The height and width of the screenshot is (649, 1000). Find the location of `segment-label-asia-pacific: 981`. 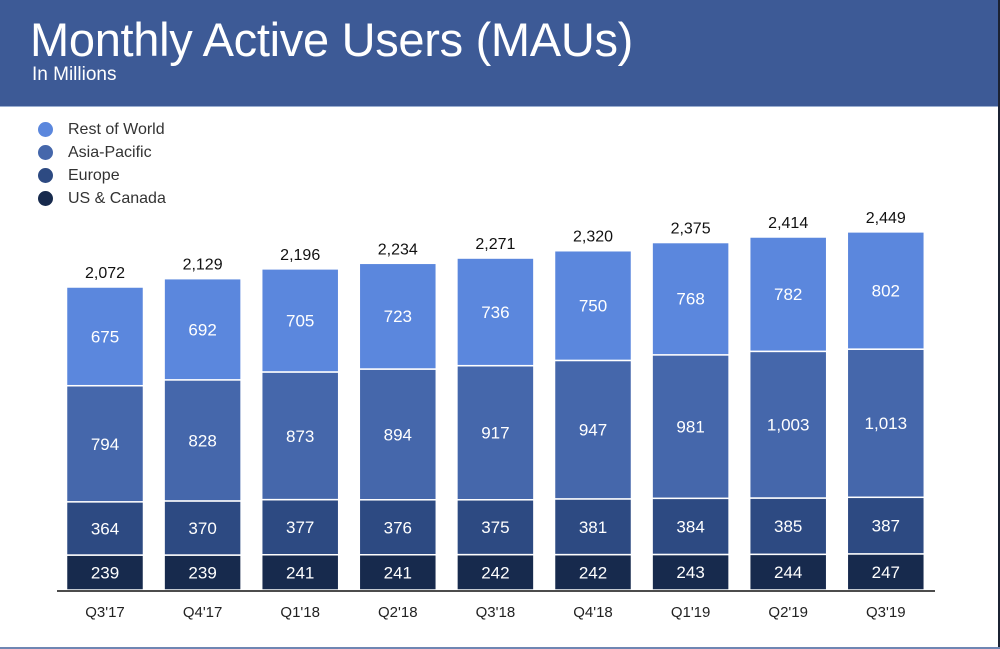

segment-label-asia-pacific: 981 is located at coordinates (690, 427).